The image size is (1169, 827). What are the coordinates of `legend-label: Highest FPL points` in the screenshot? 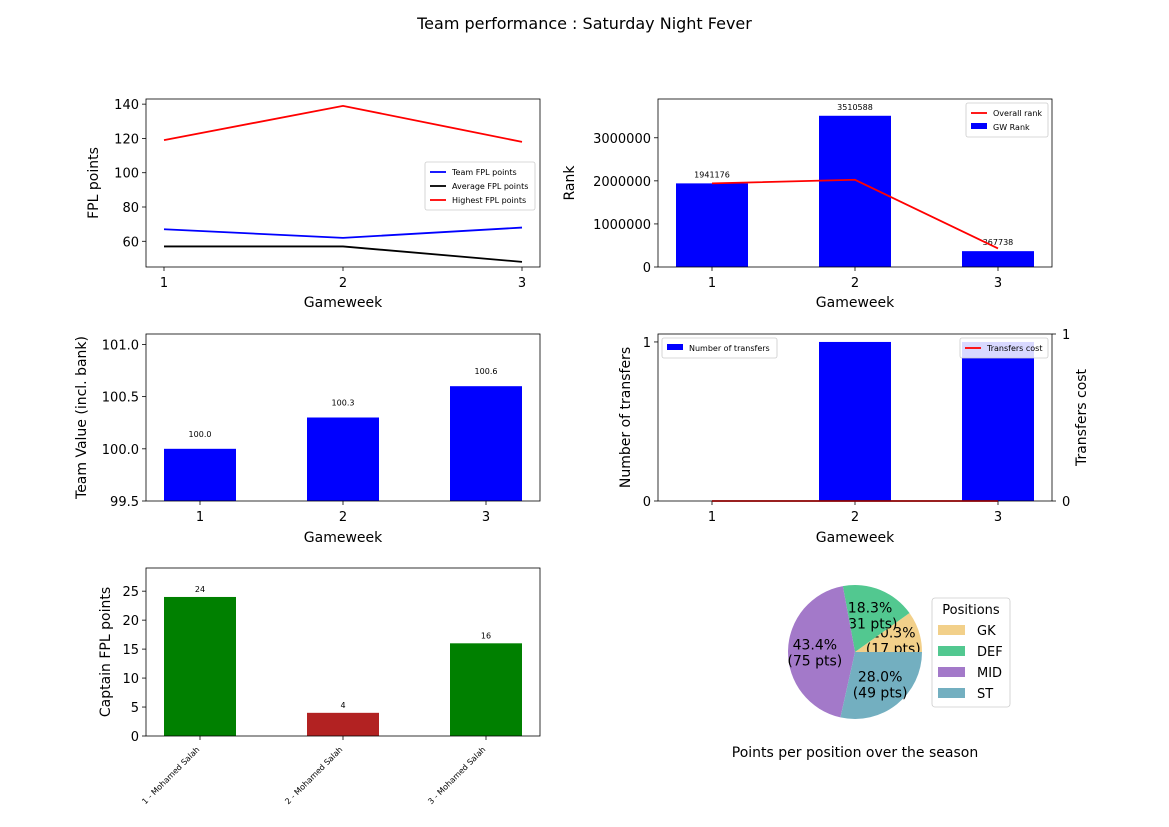 It's located at (489, 200).